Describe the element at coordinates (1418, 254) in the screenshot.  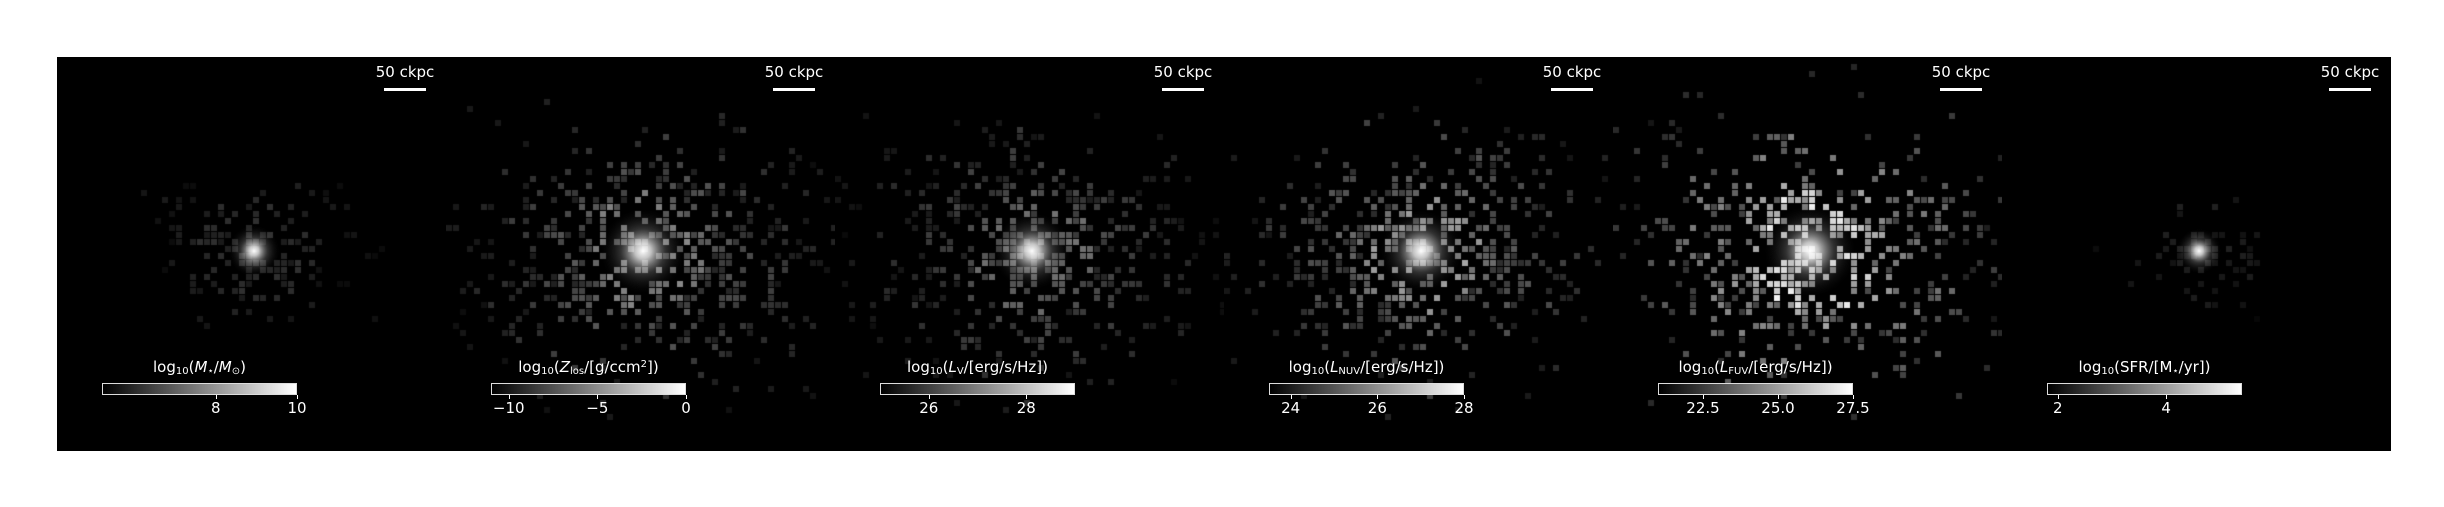
I see `image-panel: 50 ckpc log10(LNUV/[erg/s/Hz]) 24 26 28` at that location.